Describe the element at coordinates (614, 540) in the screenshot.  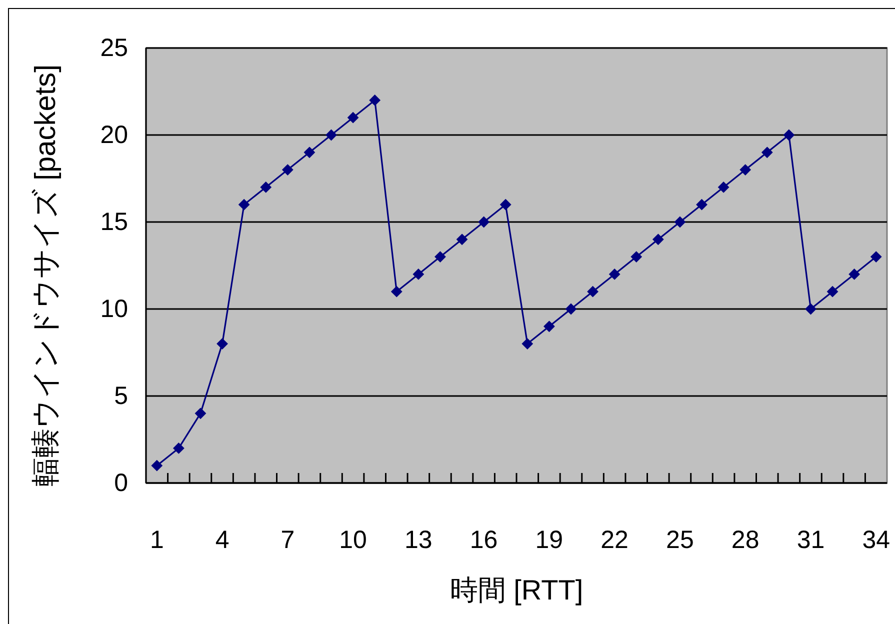
I see `x-tick-label: 22` at that location.